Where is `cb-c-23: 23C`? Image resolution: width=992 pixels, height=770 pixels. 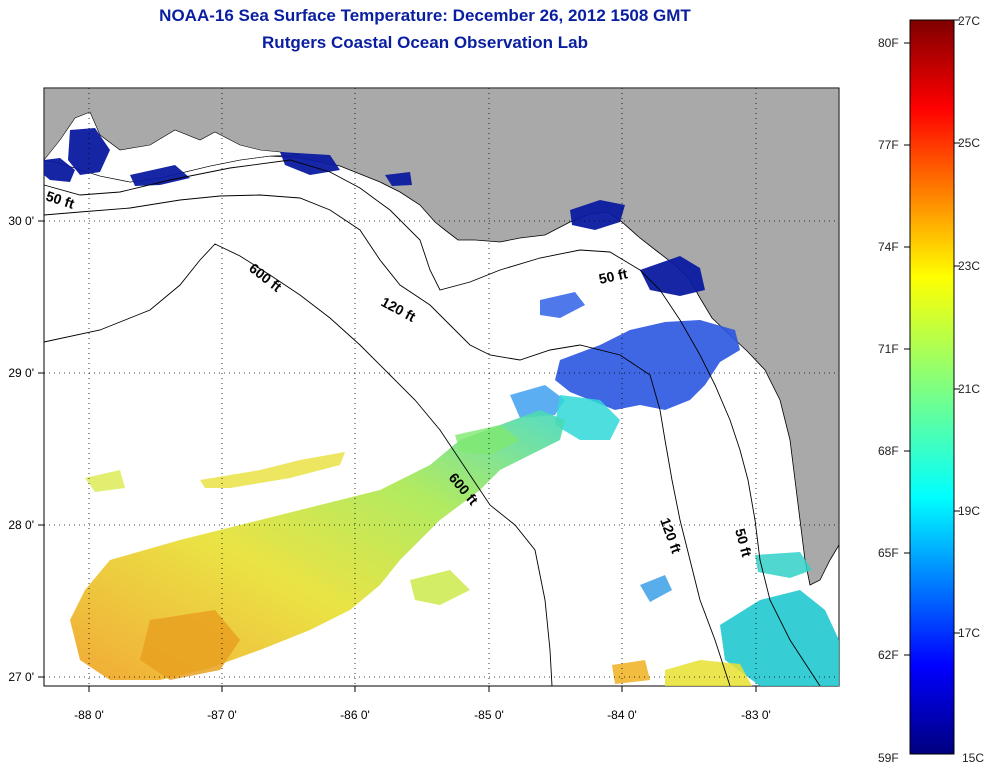 cb-c-23: 23C is located at coordinates (969, 266).